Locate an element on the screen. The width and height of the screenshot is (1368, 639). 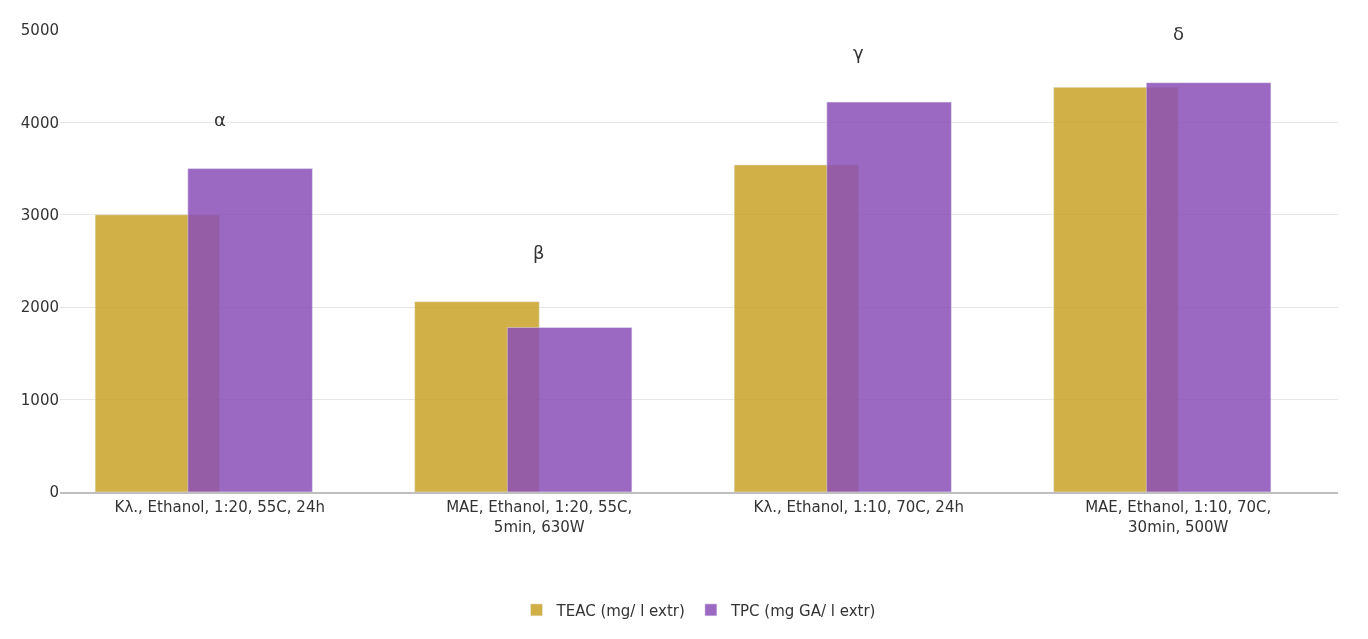
x-tick-label: Κλ., Ethanol, 1:10, 70C, 24h is located at coordinates (858, 507).